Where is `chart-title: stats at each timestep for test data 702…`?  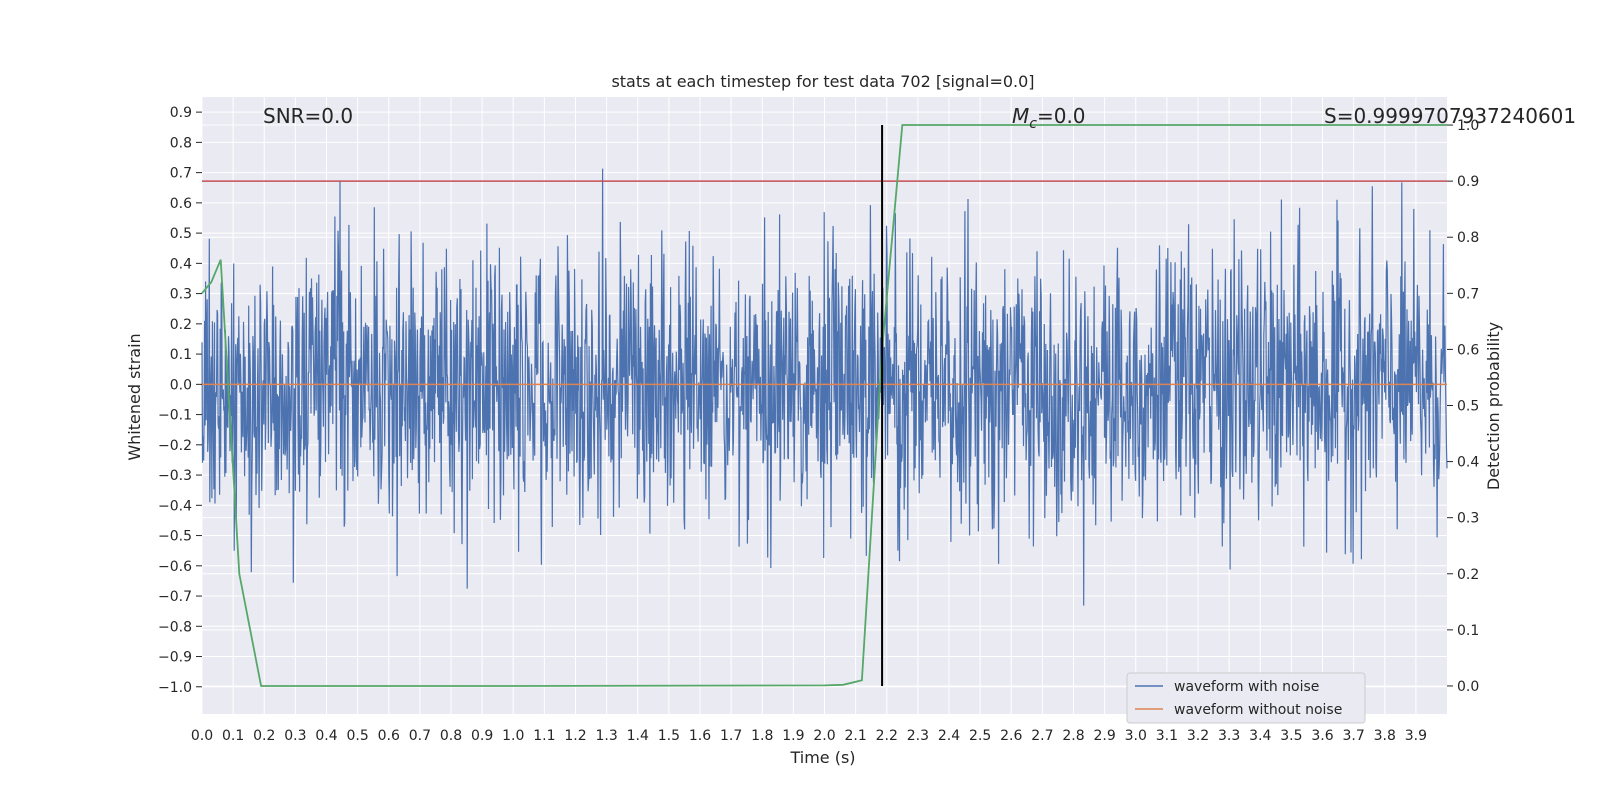
chart-title: stats at each timestep for test data 702… is located at coordinates (822, 81).